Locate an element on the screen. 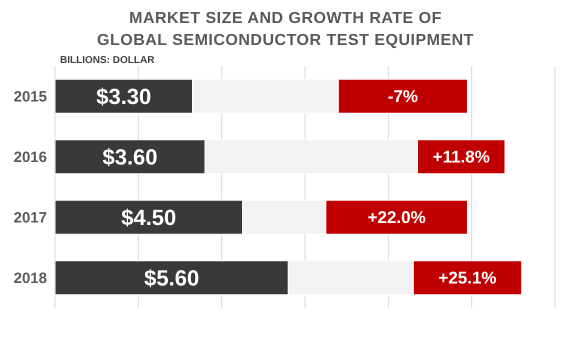  data-label: $3.30 is located at coordinates (124, 96).